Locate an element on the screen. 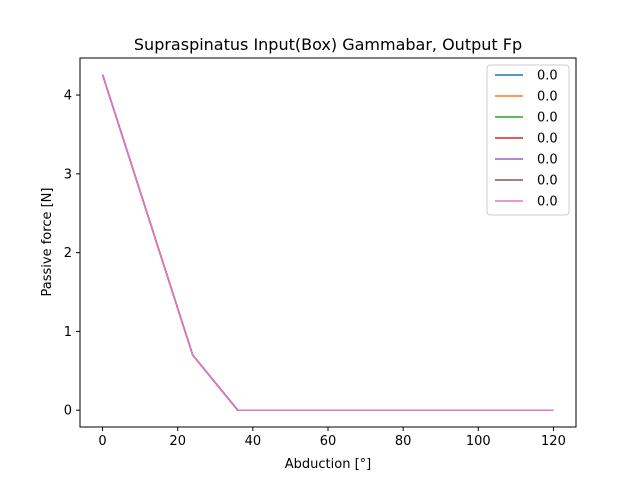  legend-label-6: 0.0 is located at coordinates (547, 181).